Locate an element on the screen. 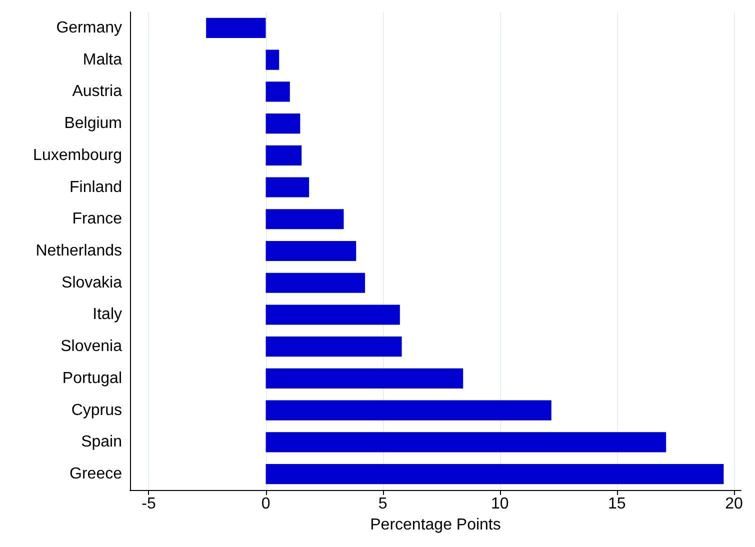 The image size is (755, 547). y-tick-label: Greece is located at coordinates (96, 474).